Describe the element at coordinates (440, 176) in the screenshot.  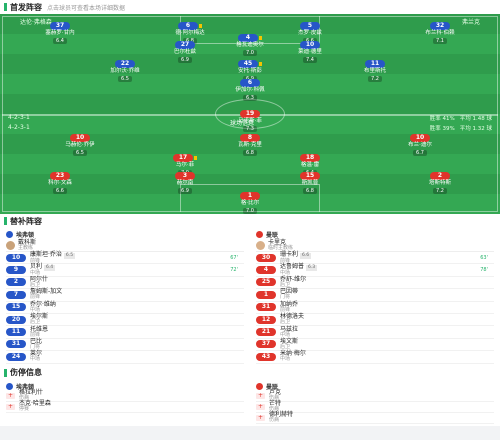
I see `player-number: 2` at that location.